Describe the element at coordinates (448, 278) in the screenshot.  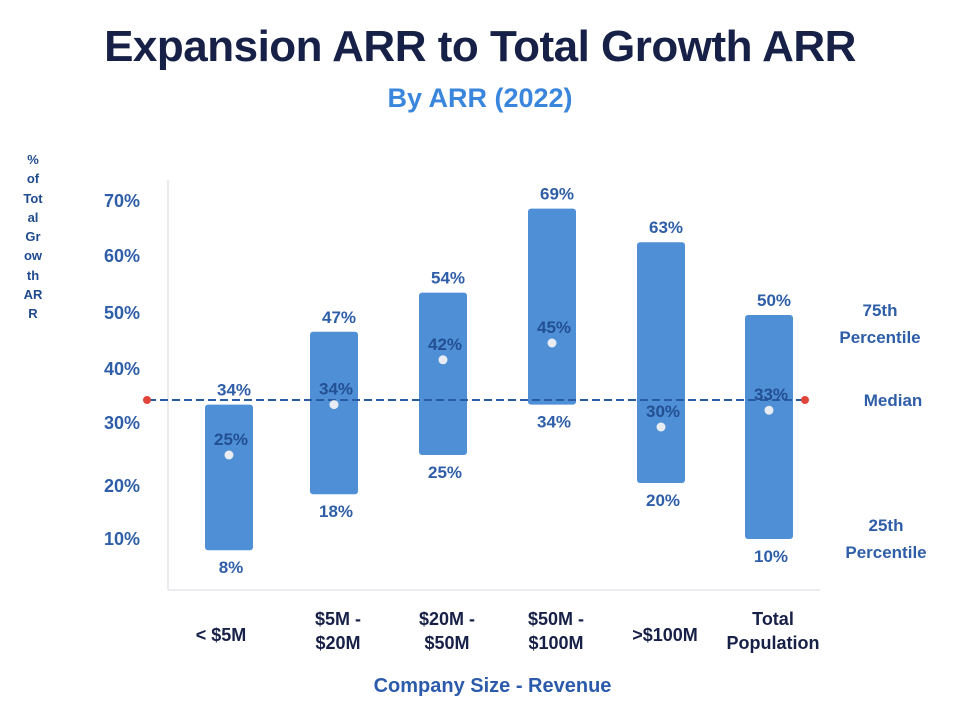
I see `p75-value-label: 54%` at that location.